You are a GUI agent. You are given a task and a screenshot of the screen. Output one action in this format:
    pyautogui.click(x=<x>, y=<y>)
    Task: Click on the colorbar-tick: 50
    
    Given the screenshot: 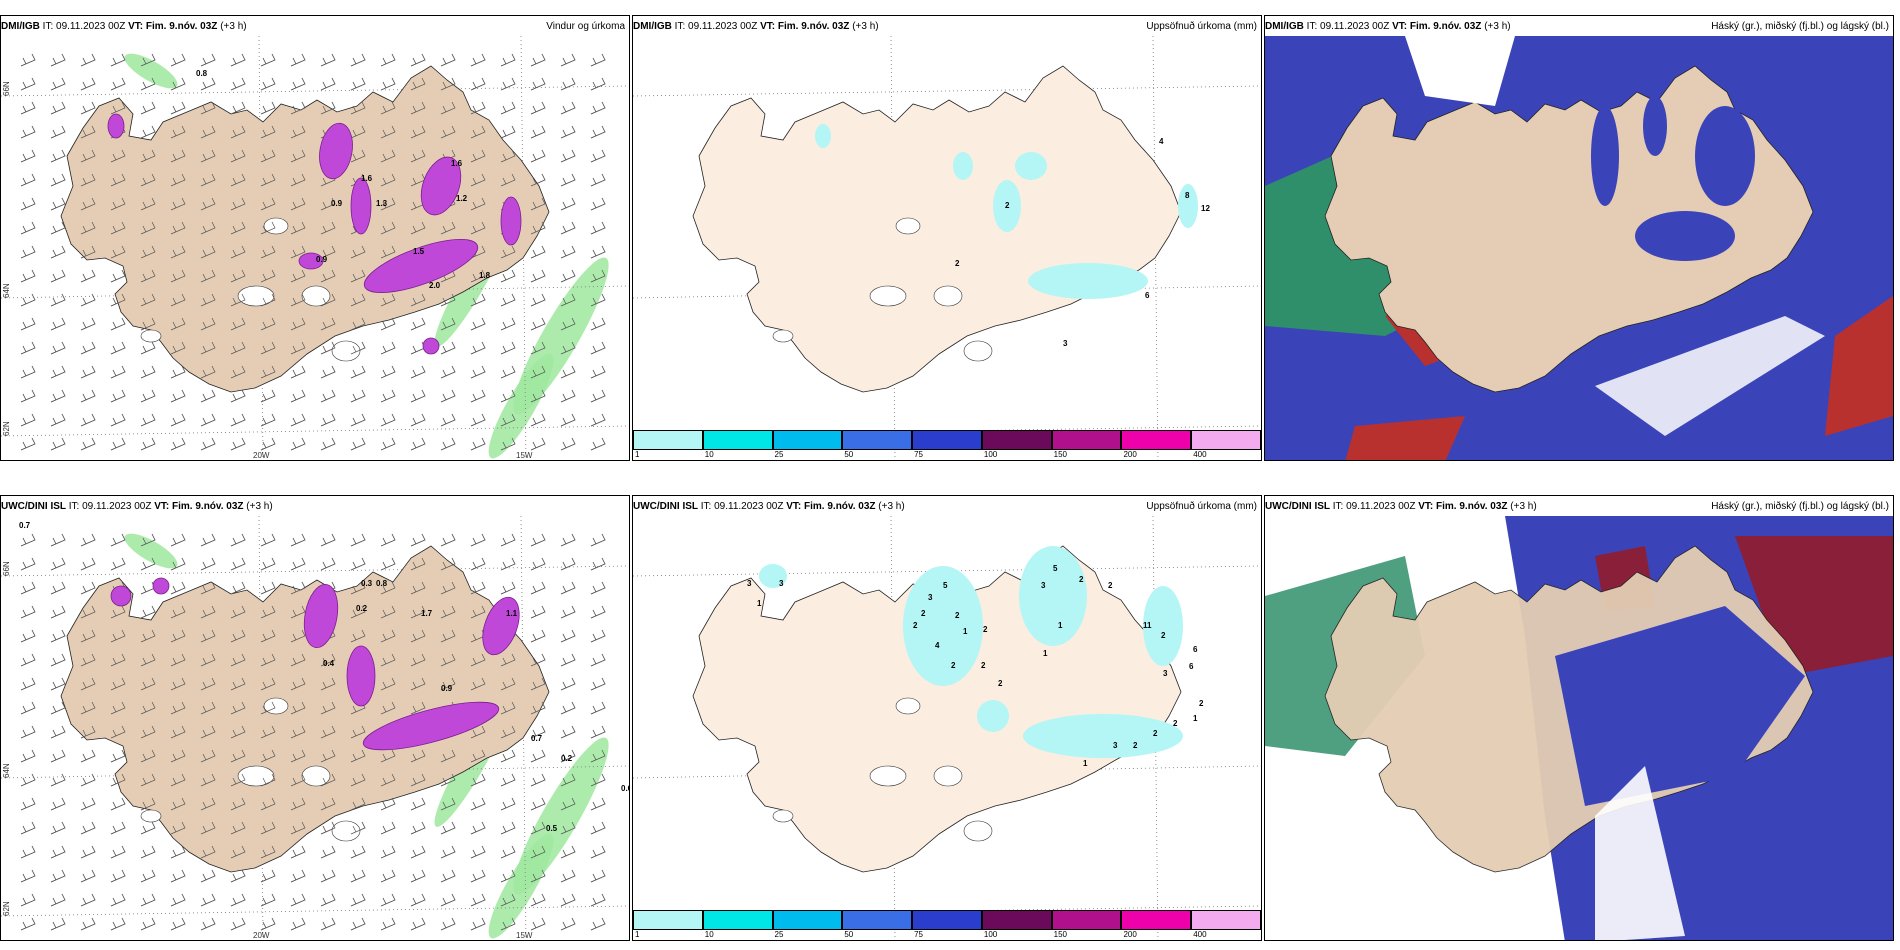 What is the action you would take?
    pyautogui.click(x=849, y=454)
    